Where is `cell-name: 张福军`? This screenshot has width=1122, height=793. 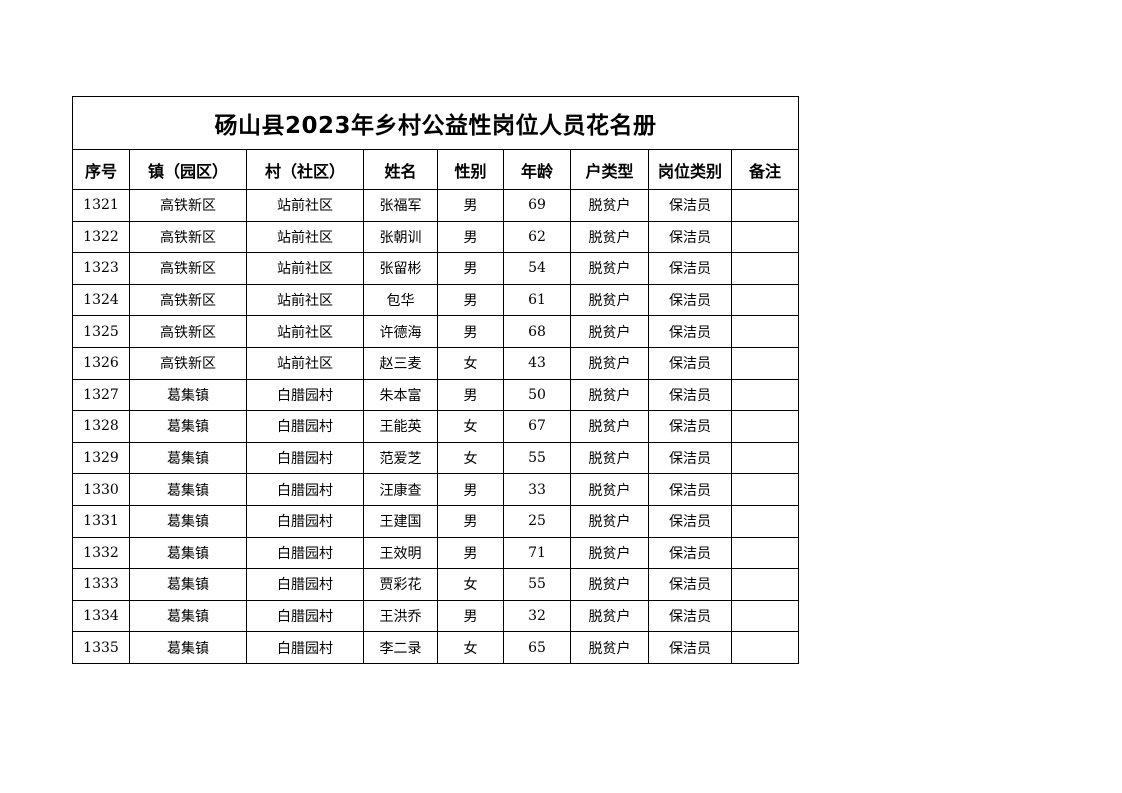
cell-name: 张福军 is located at coordinates (400, 205).